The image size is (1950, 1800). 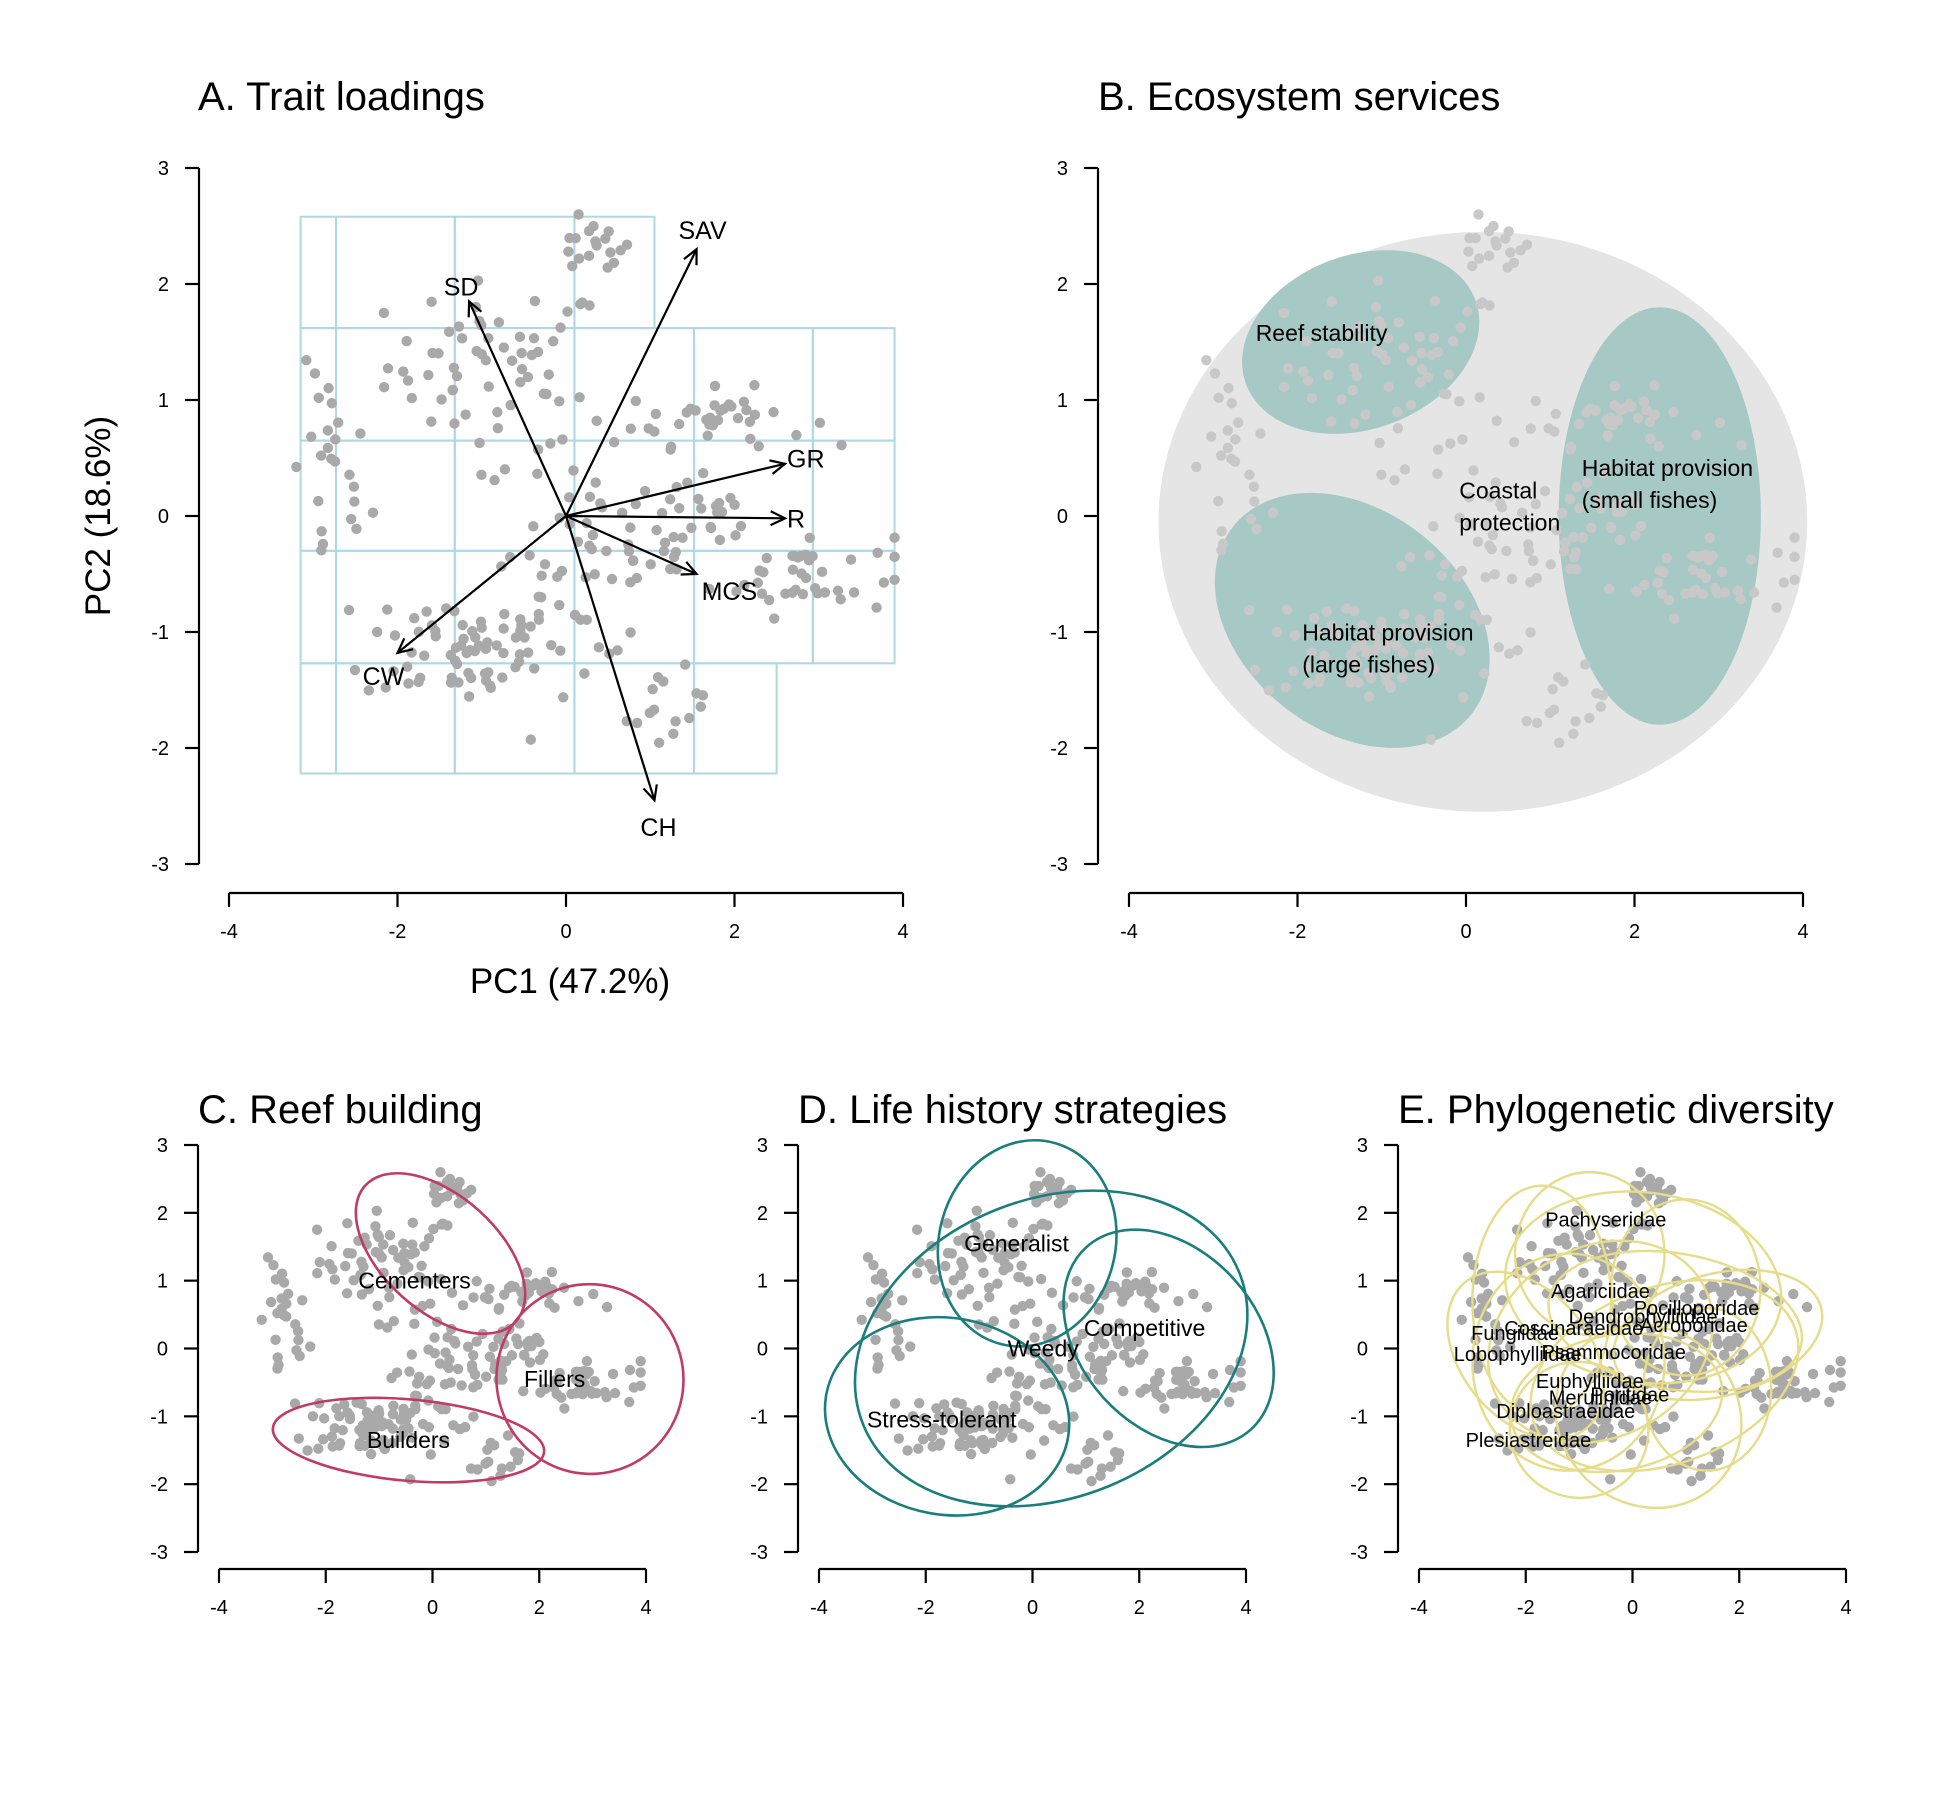 I want to click on family-ellipse, so click(x=1589, y=1253).